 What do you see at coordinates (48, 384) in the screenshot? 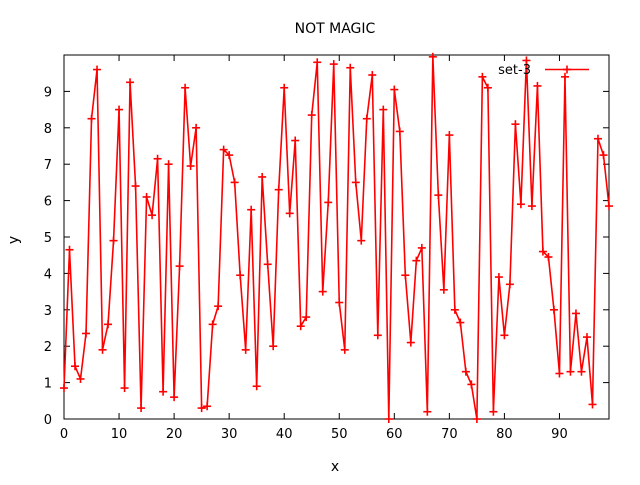
I see `y-tick-label: 1` at bounding box center [48, 384].